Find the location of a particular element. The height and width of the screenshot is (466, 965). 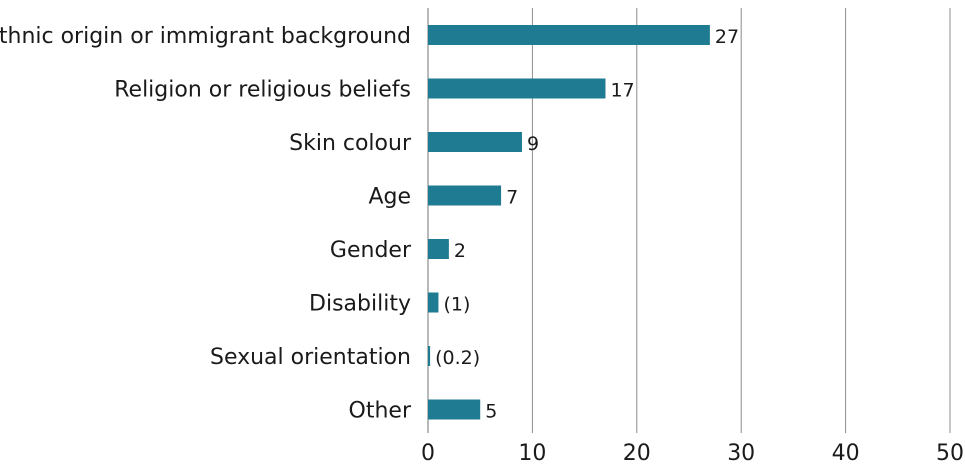

value-label: 27 is located at coordinates (727, 37).